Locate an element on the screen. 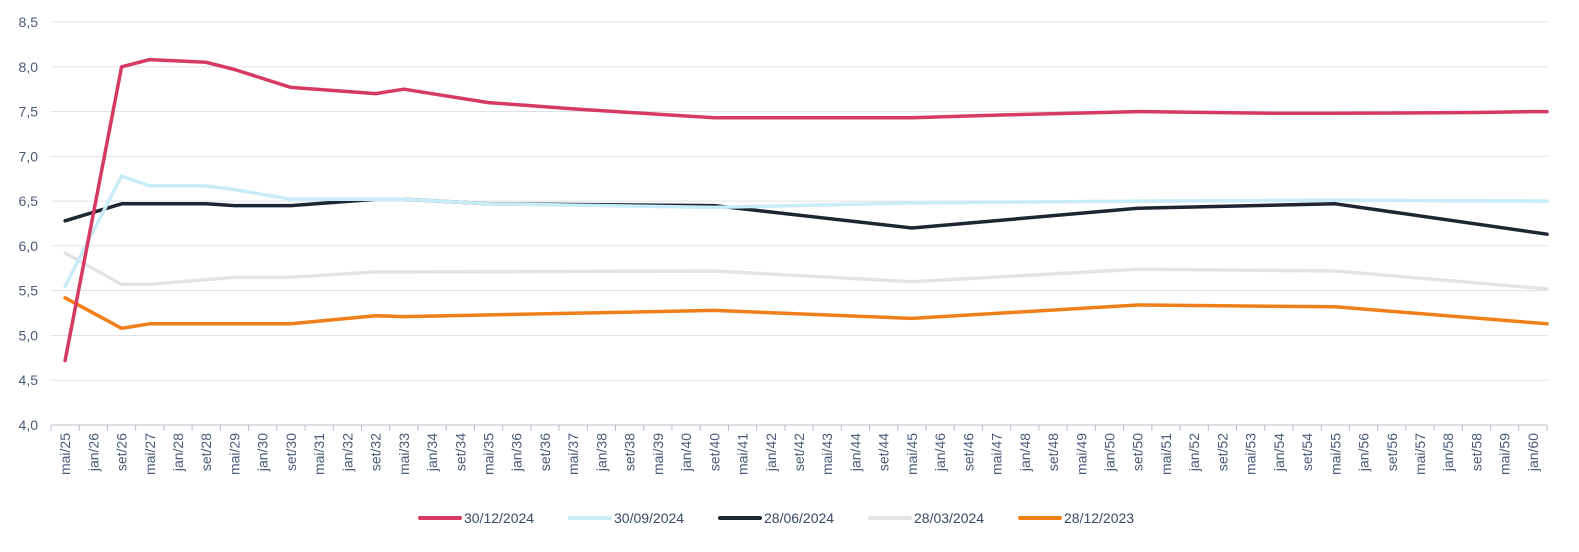  x-tick-label: set/58 is located at coordinates (1476, 452).